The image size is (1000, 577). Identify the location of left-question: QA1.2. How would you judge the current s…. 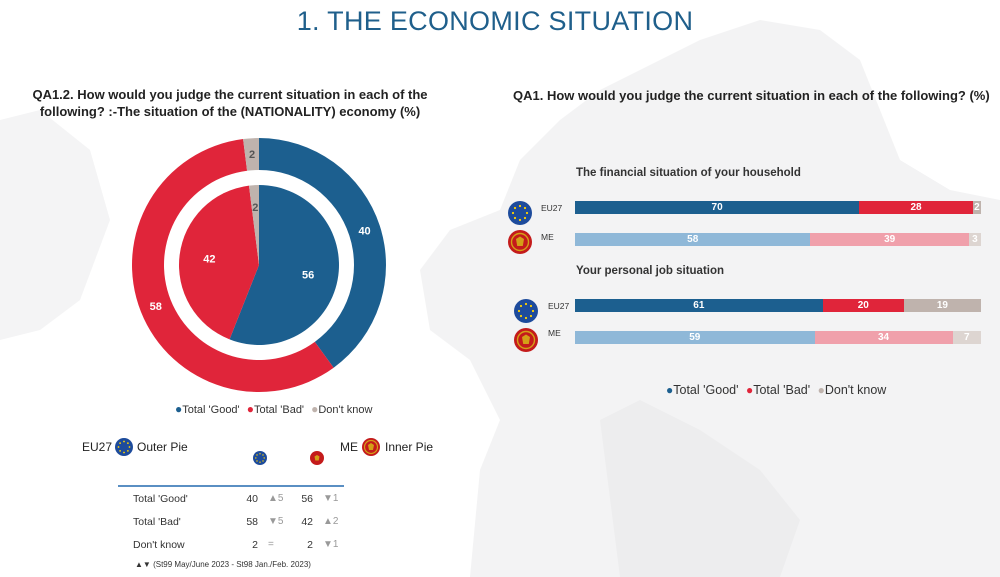
(230, 103).